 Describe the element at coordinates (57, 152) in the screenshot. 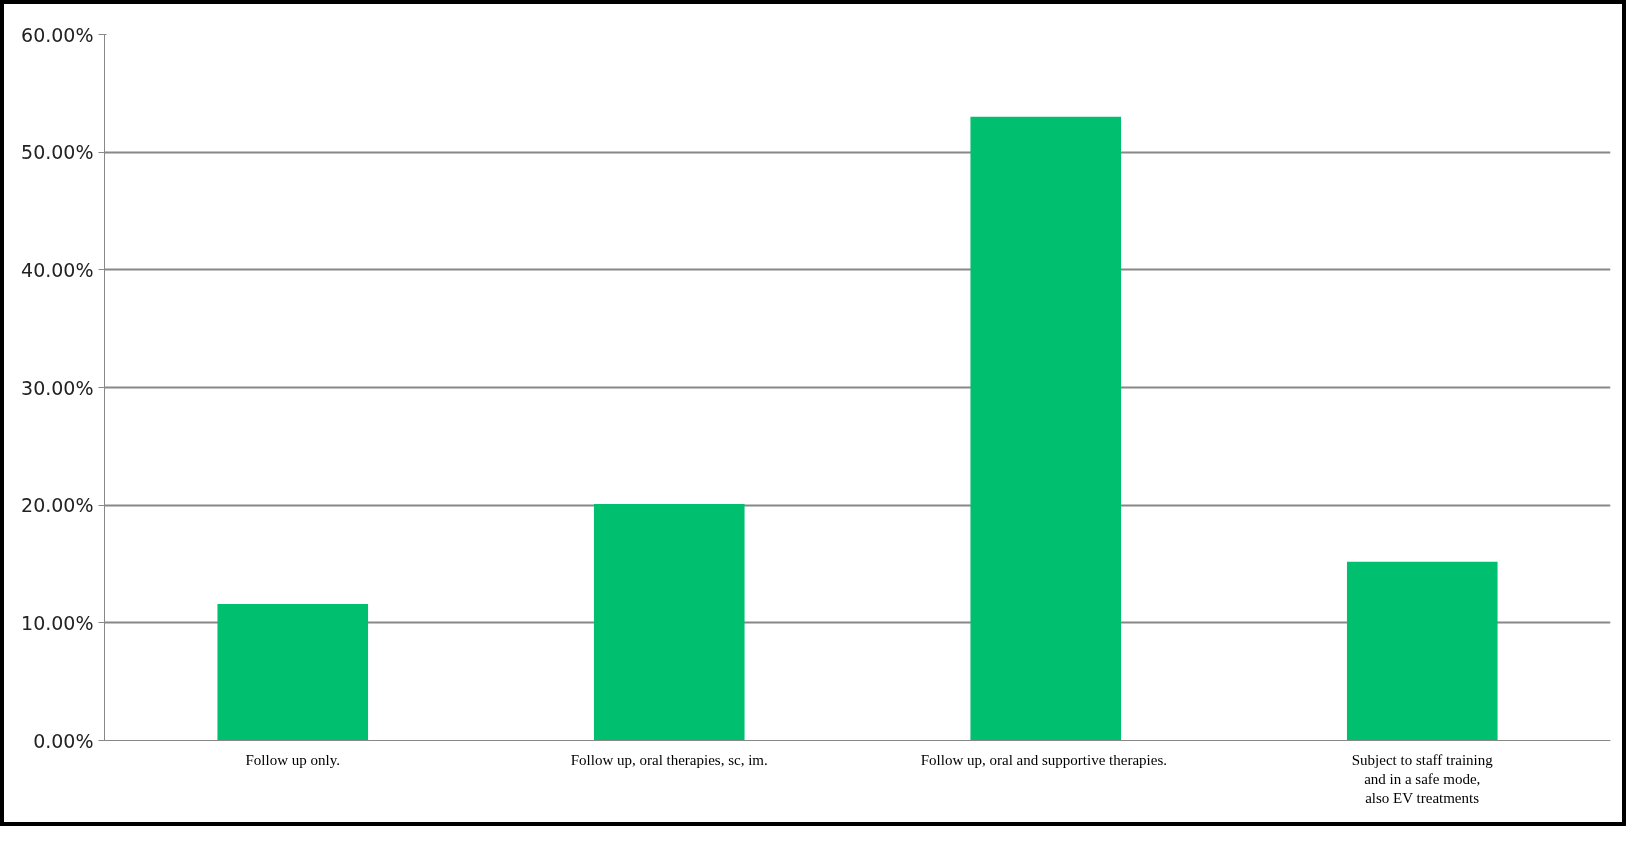

I see `y-tick-label: 50.00%` at that location.